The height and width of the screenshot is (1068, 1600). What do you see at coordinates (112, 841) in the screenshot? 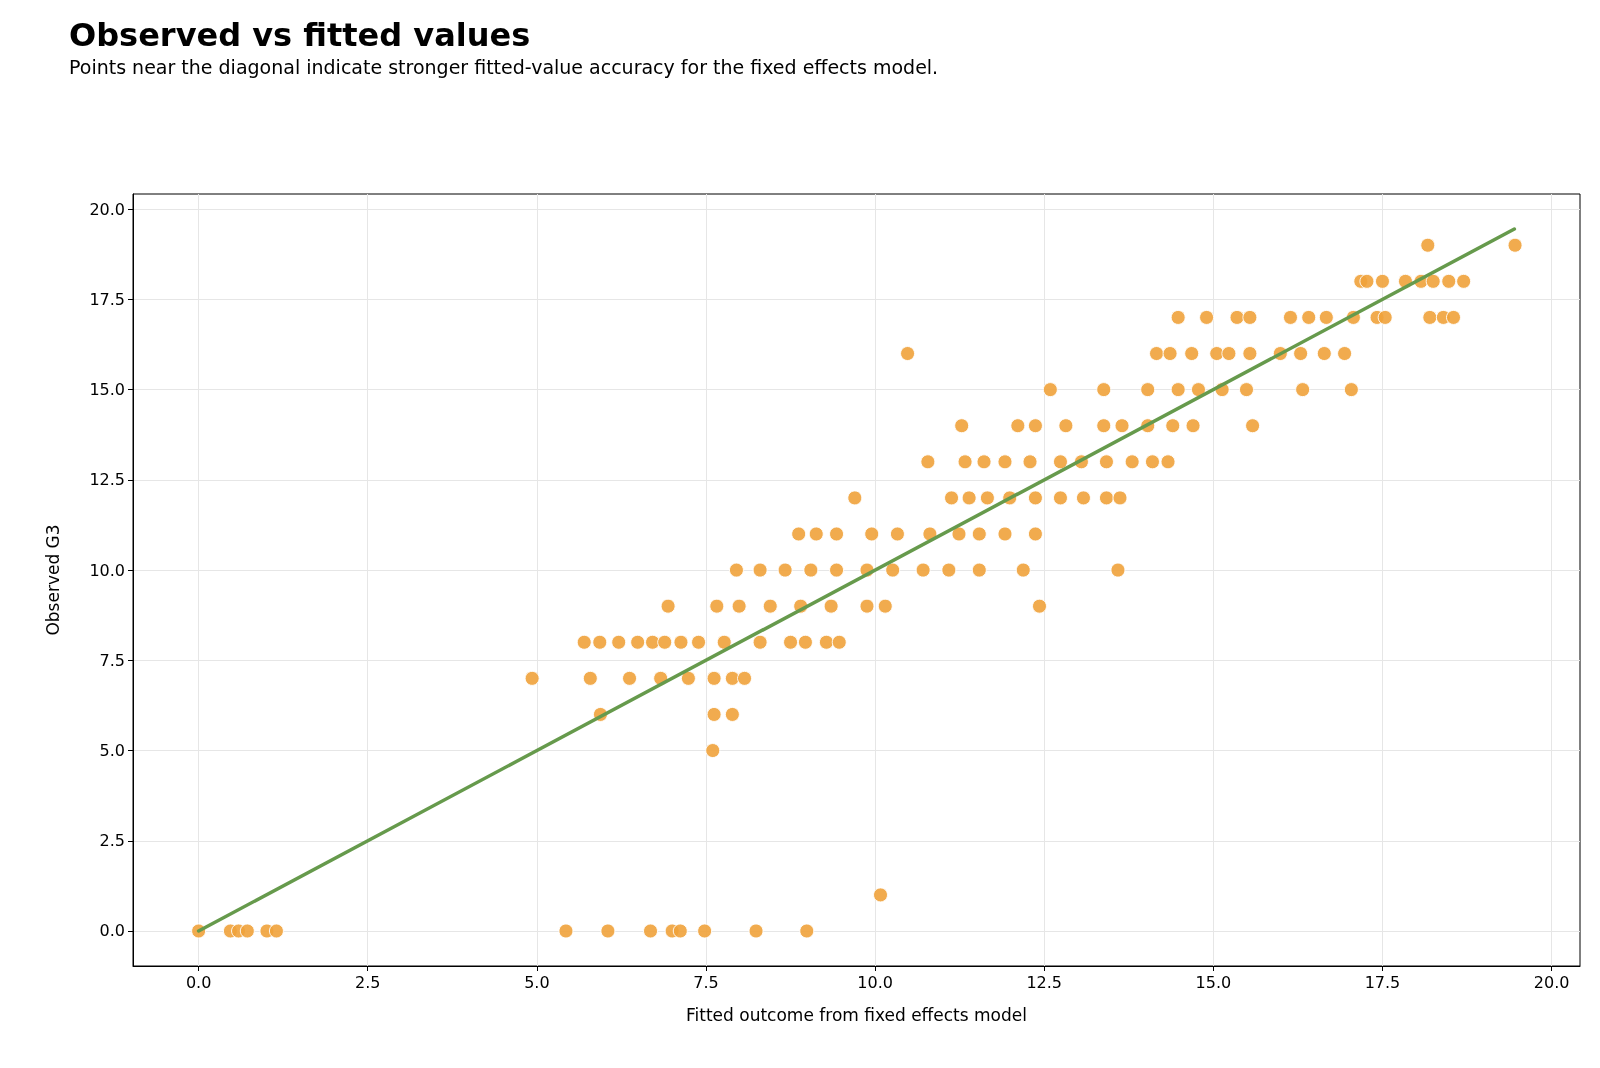
I see `y-tick-label: 2.5` at bounding box center [112, 841].